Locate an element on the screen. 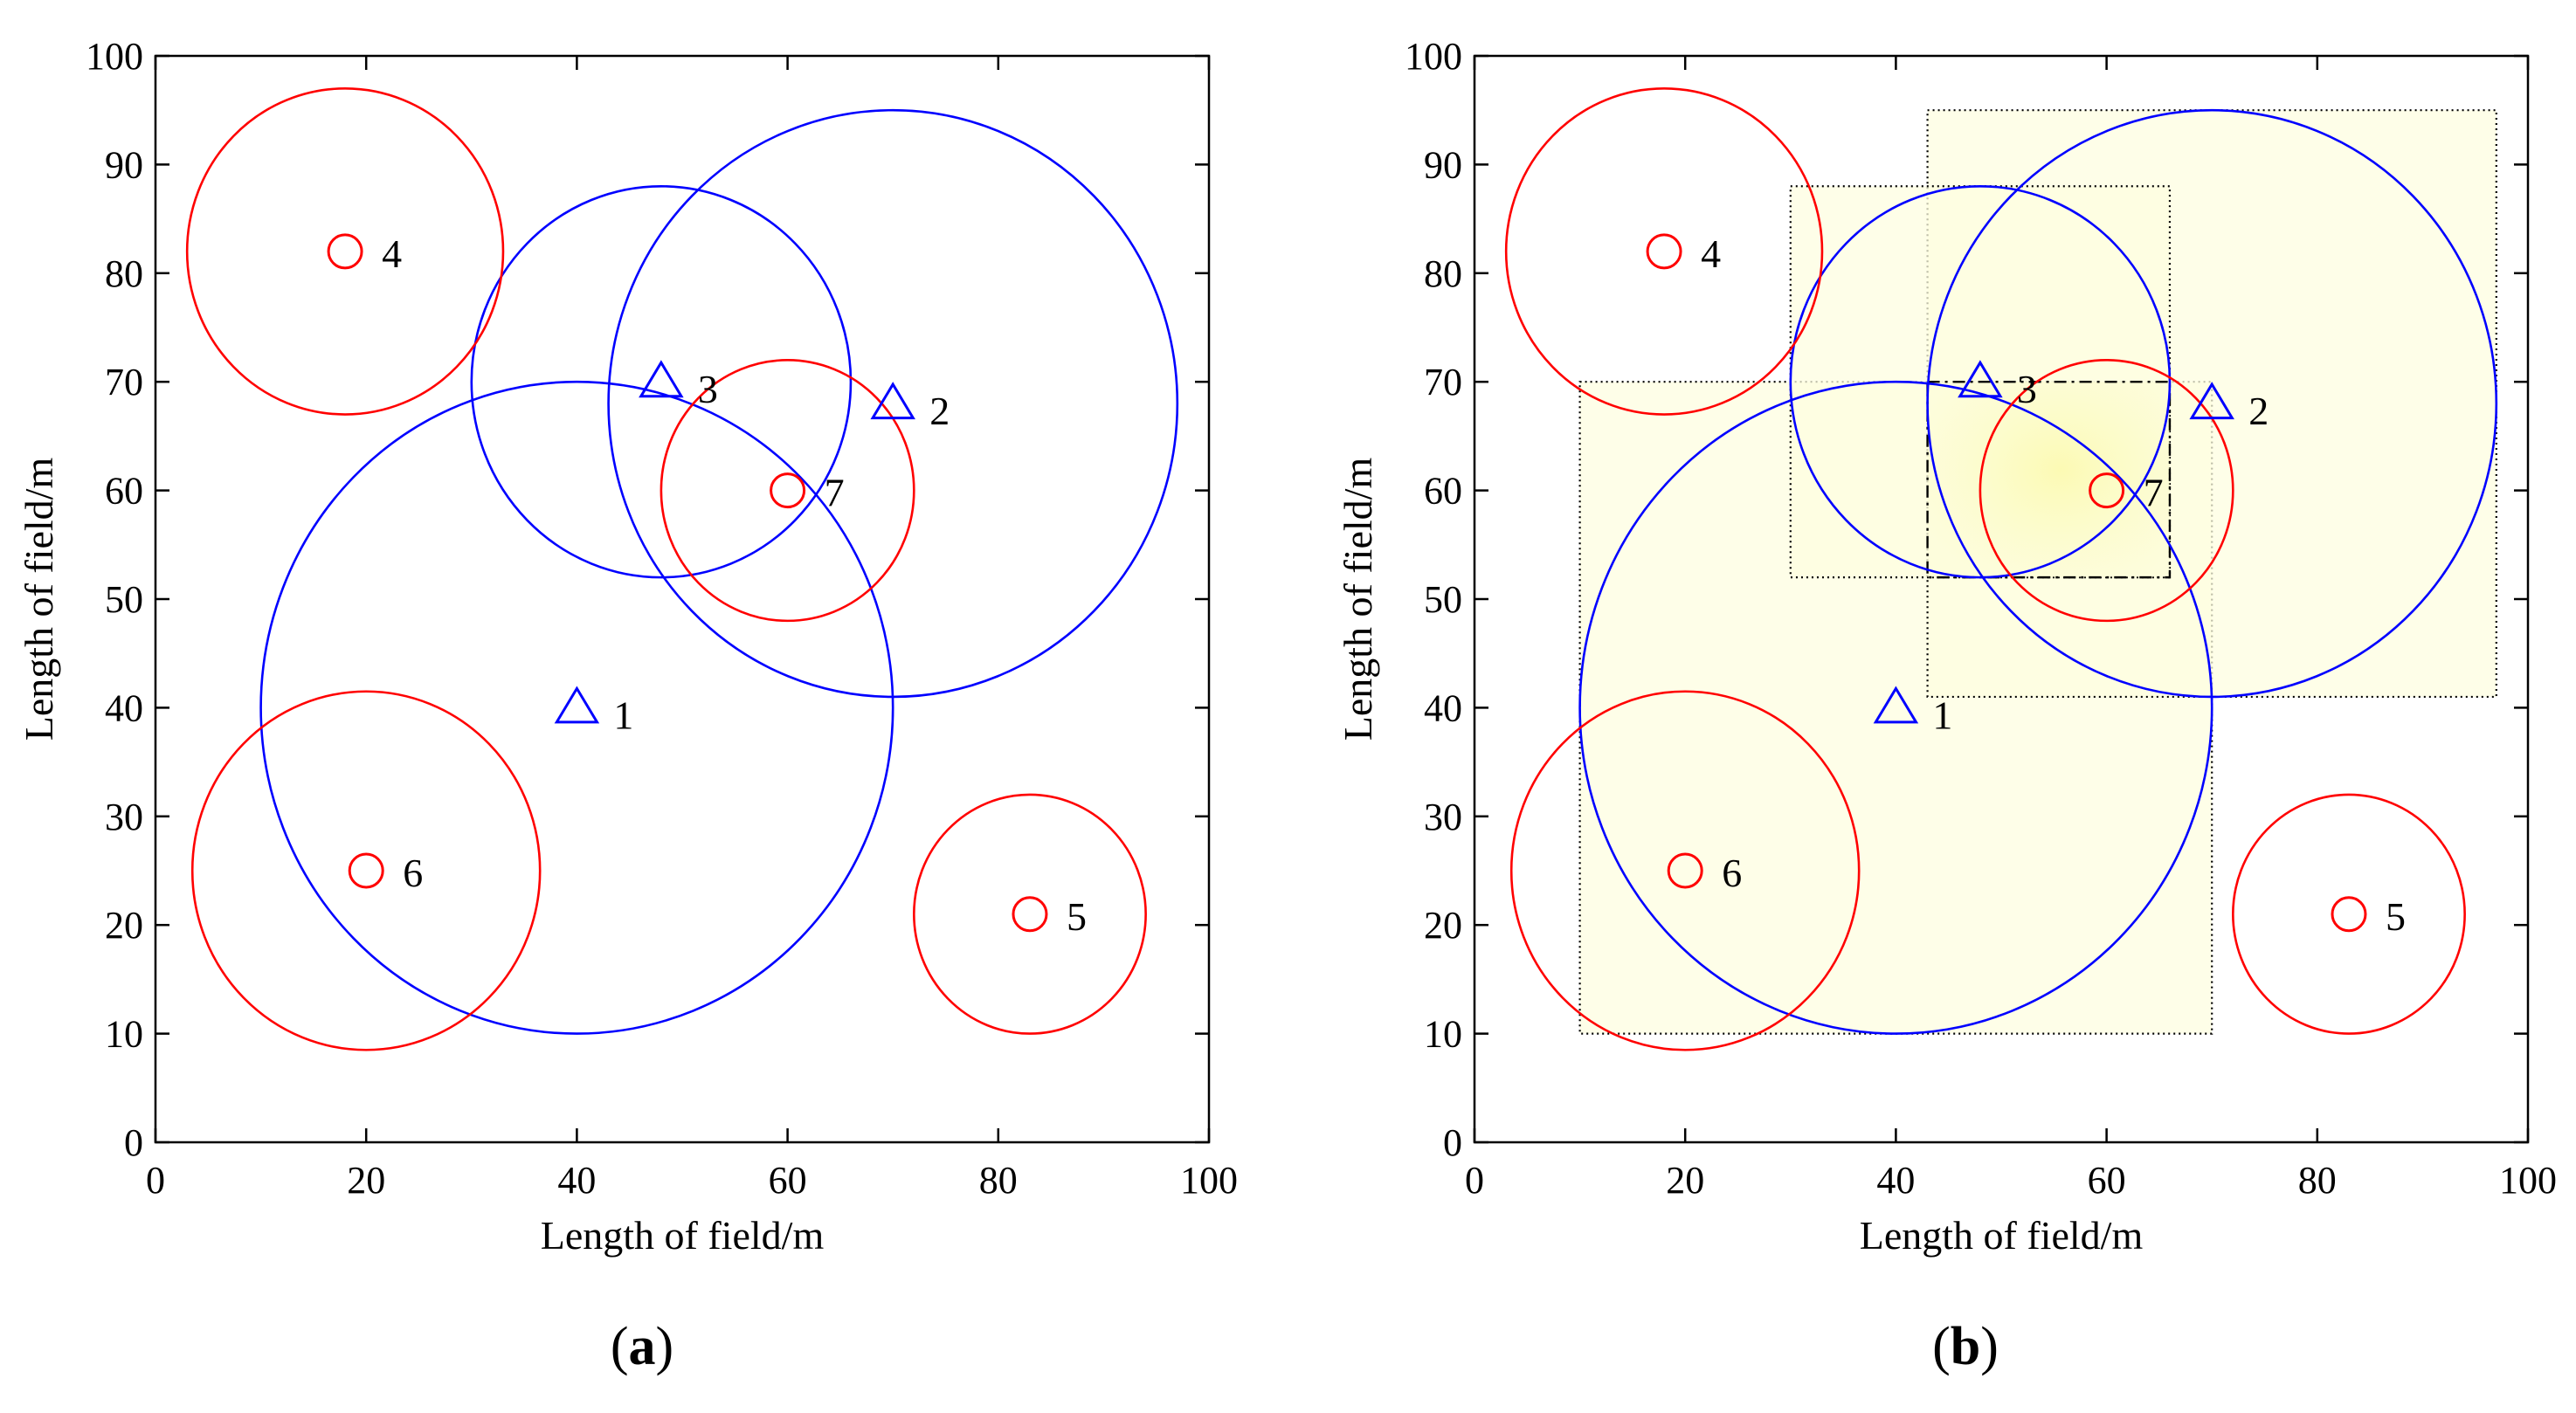 Image resolution: width=2576 pixels, height=1413 pixels. caption-a: (a) is located at coordinates (642, 1346).